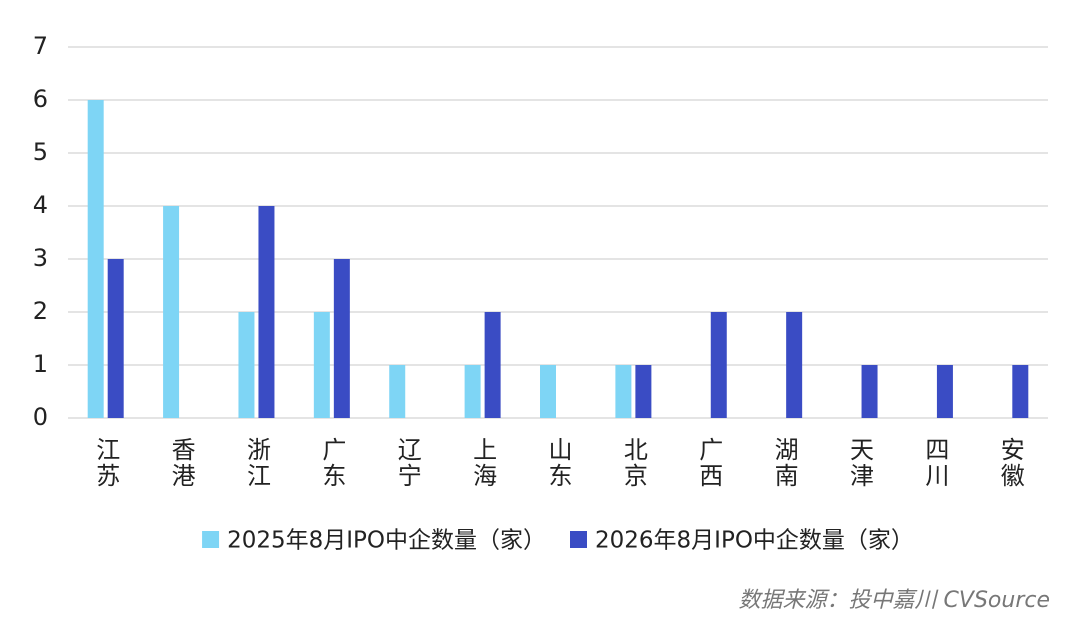 The width and height of the screenshot is (1080, 642). What do you see at coordinates (894, 600) in the screenshot?
I see `source-note: 数据来源：投中嘉川 CVSource` at bounding box center [894, 600].